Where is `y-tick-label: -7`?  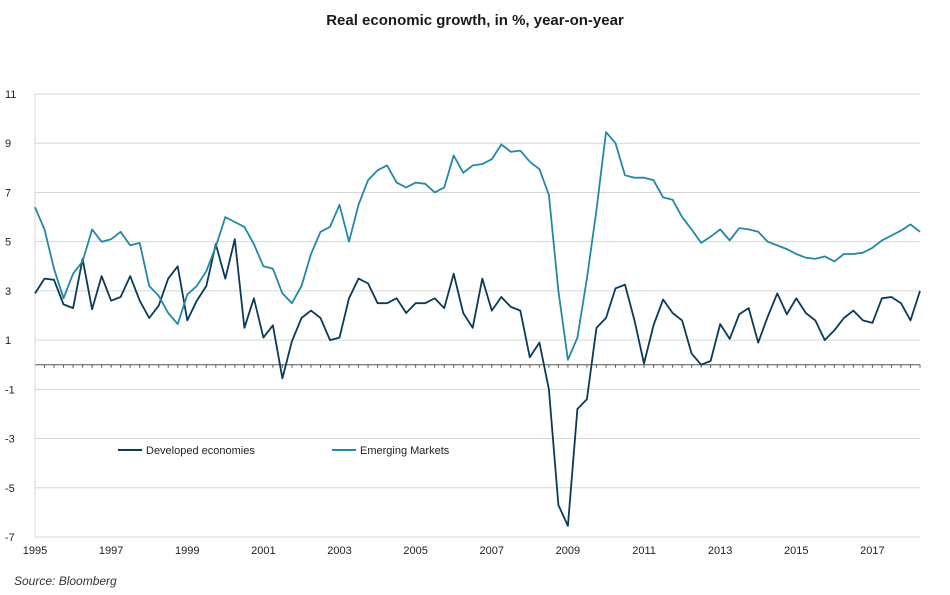 y-tick-label: -7 is located at coordinates (10, 538).